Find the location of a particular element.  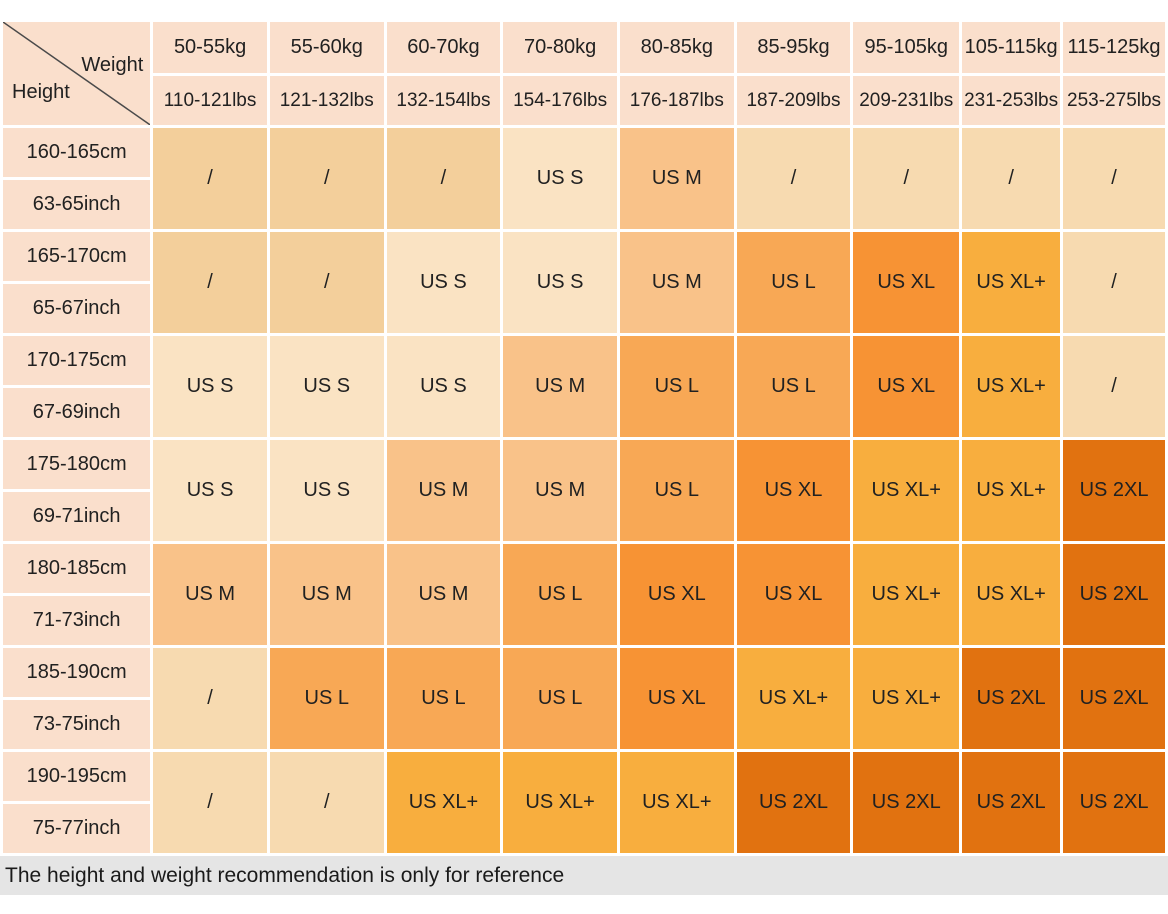

size-cell-r6-c7: US XL+ is located at coordinates (906, 698).